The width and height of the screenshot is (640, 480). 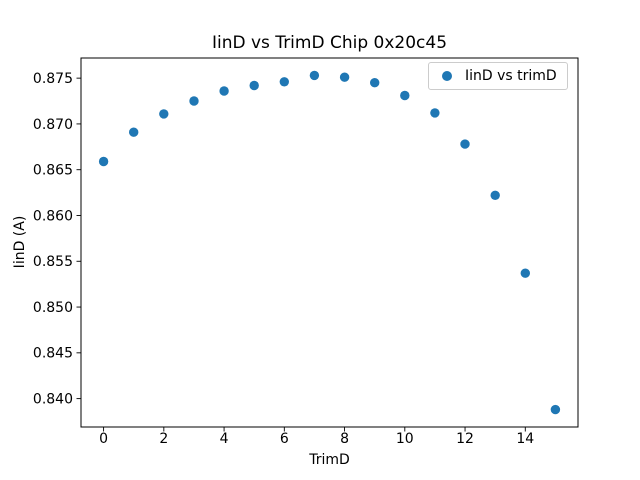 I want to click on y-tick-label: 0.855, so click(x=53, y=262).